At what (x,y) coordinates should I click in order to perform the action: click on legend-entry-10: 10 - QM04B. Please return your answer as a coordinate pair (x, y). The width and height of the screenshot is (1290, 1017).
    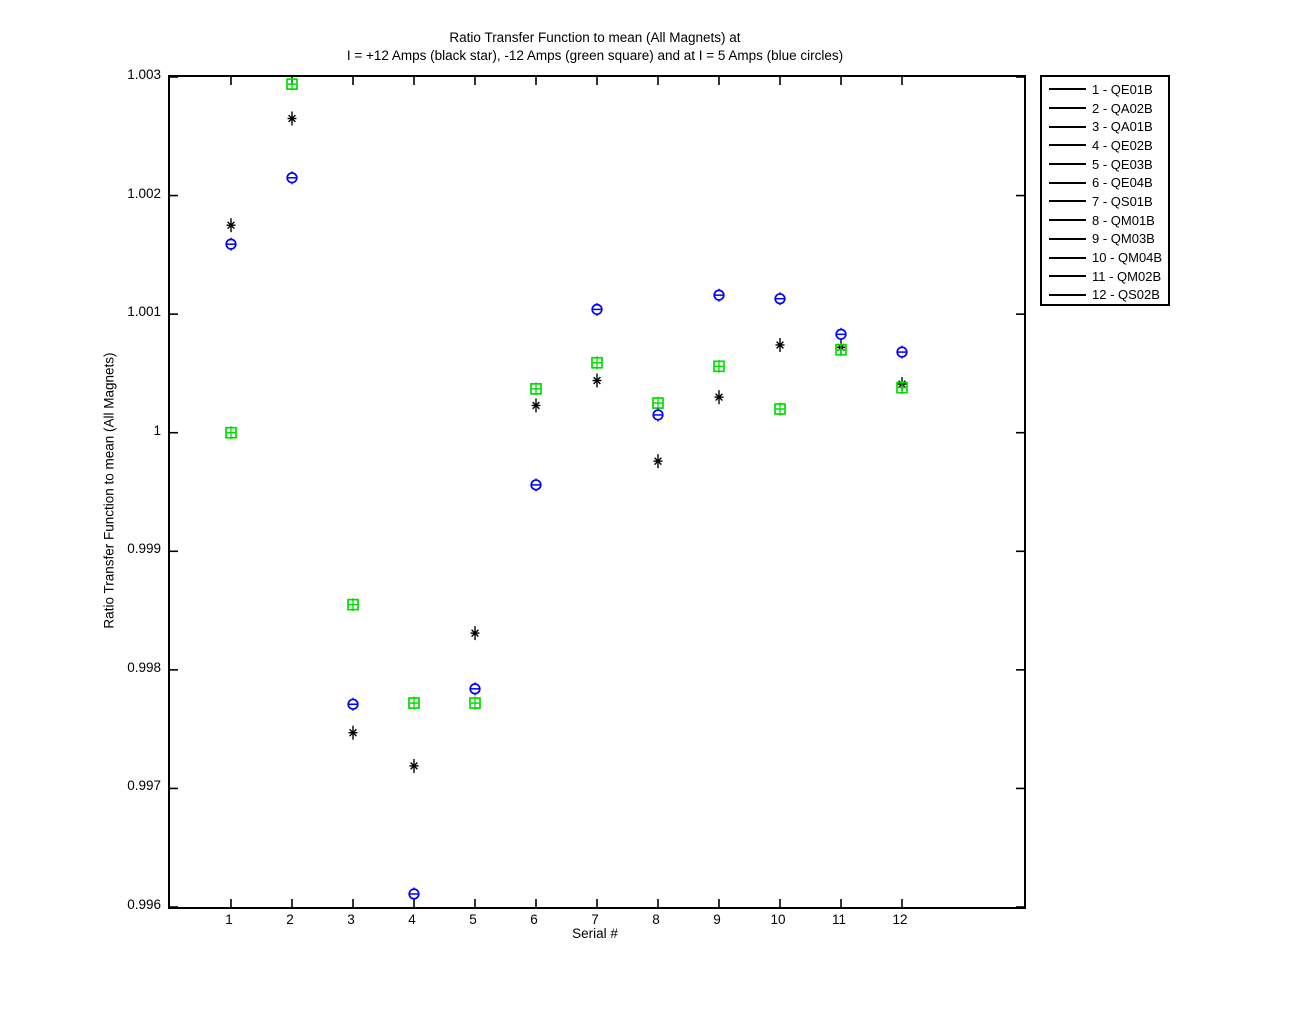
    Looking at the image, I should click on (1105, 257).